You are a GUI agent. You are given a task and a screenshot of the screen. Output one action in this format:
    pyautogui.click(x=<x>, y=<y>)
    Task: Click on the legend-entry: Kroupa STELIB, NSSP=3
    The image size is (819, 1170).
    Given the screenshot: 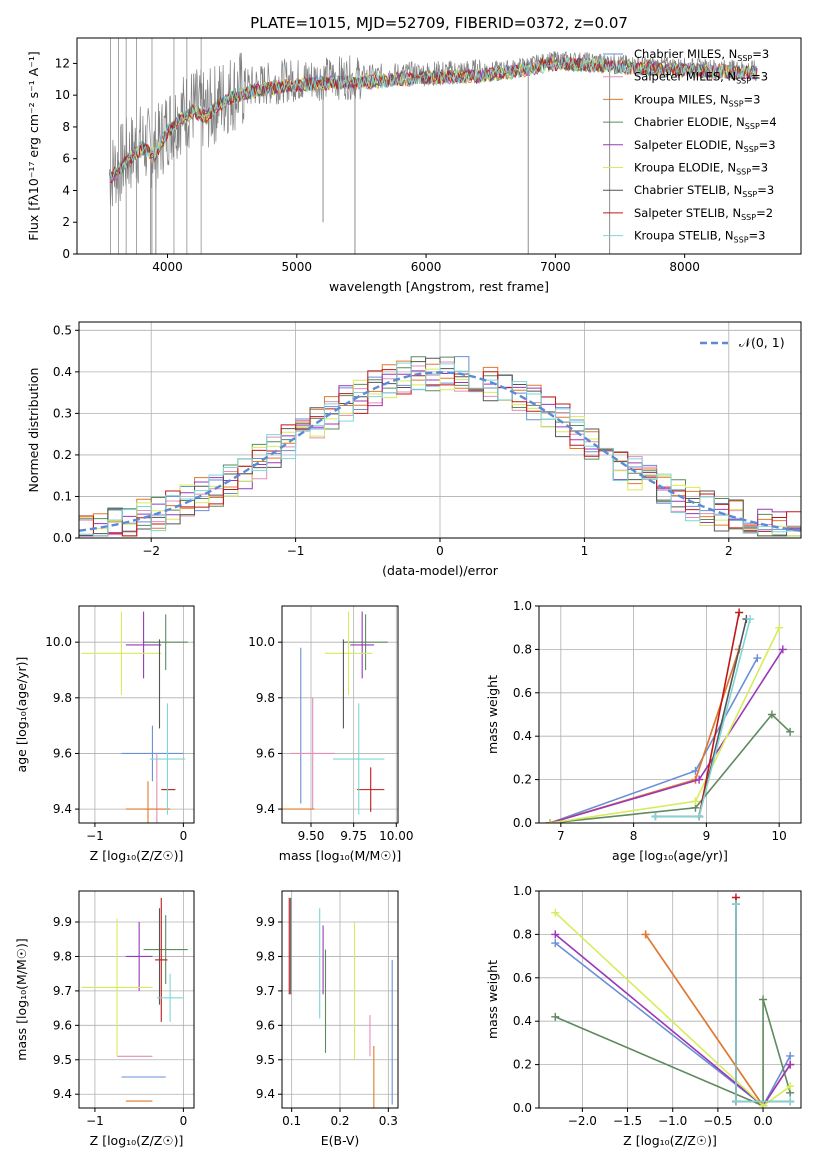 What is the action you would take?
    pyautogui.click(x=699, y=237)
    